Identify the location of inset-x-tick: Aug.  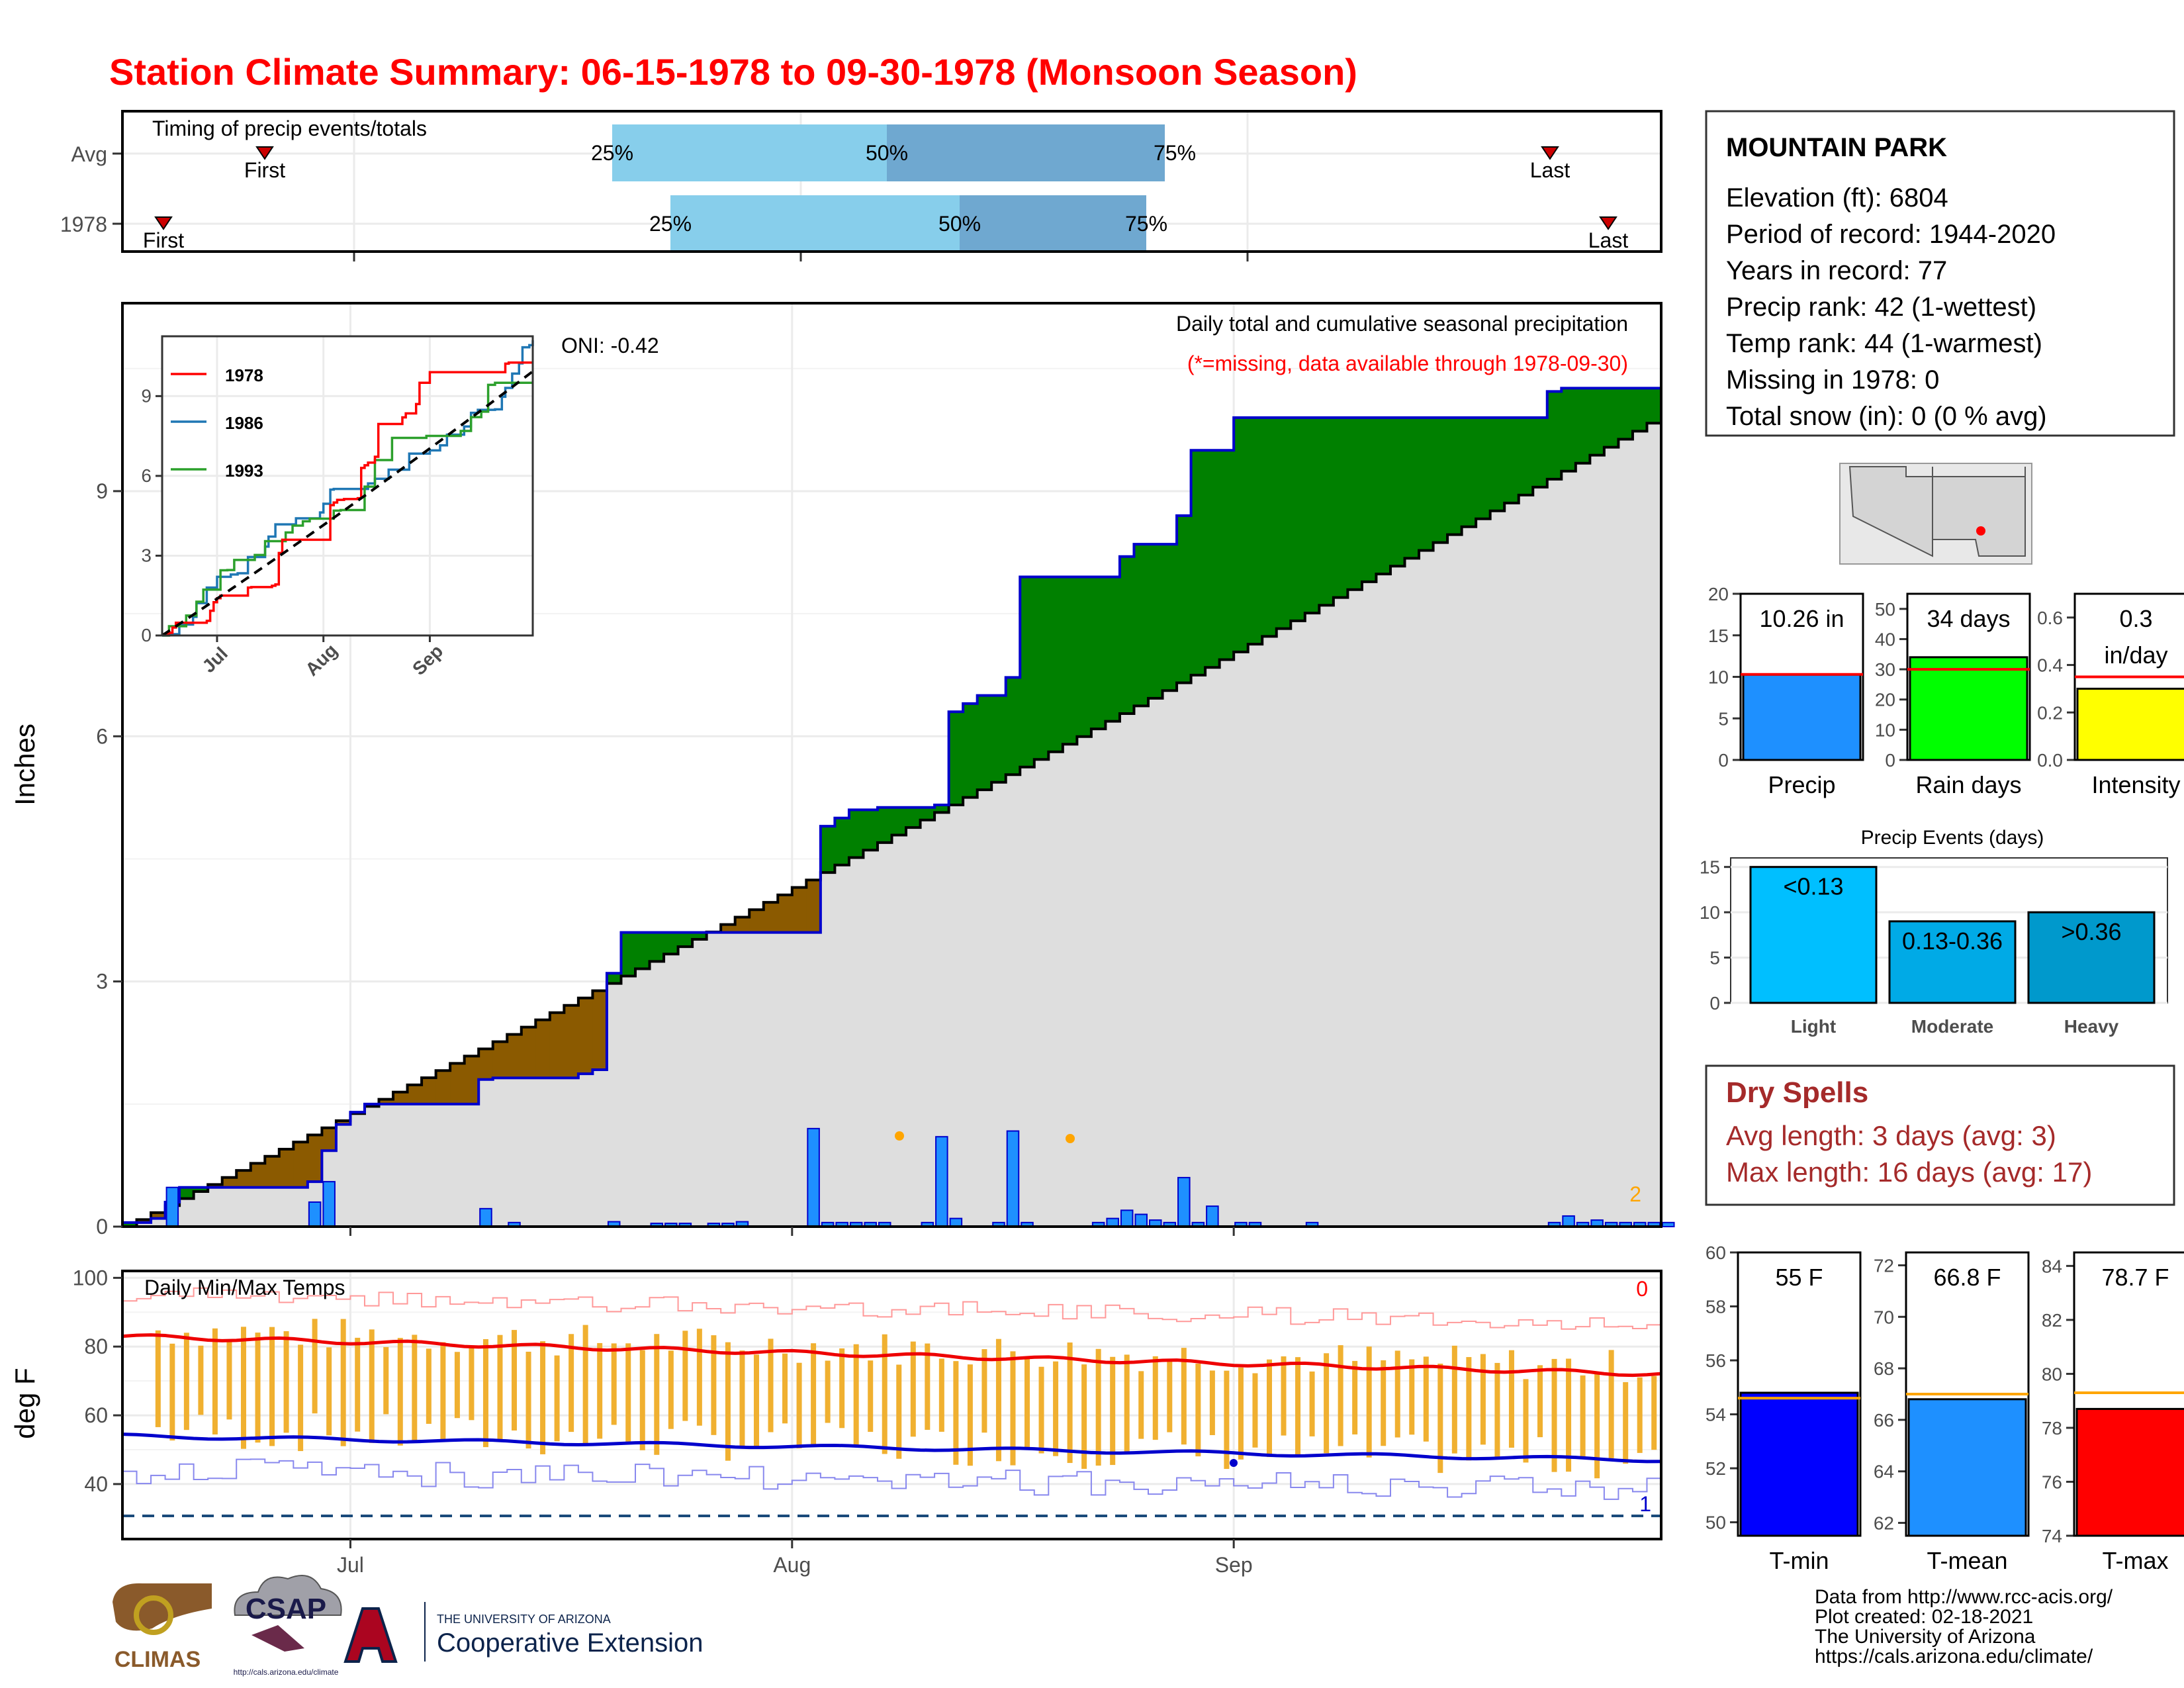
(321, 660).